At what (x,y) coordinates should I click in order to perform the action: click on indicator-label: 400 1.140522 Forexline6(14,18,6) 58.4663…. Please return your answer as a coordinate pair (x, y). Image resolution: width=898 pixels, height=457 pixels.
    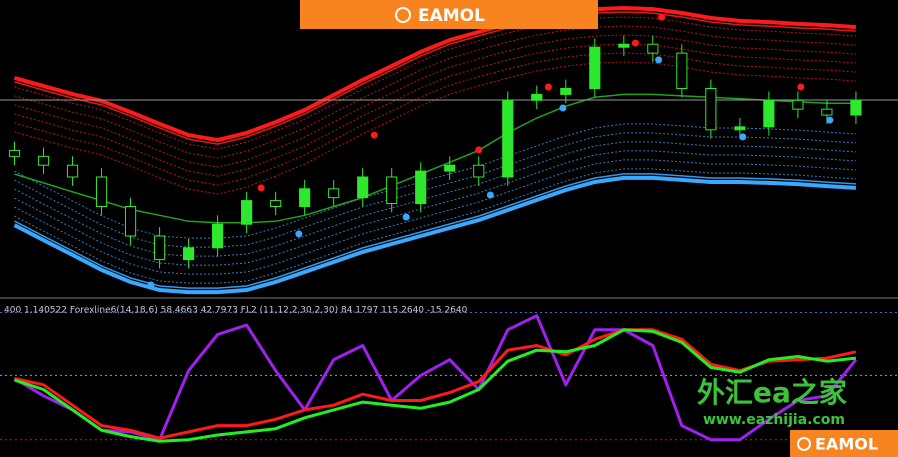
    Looking at the image, I should click on (236, 311).